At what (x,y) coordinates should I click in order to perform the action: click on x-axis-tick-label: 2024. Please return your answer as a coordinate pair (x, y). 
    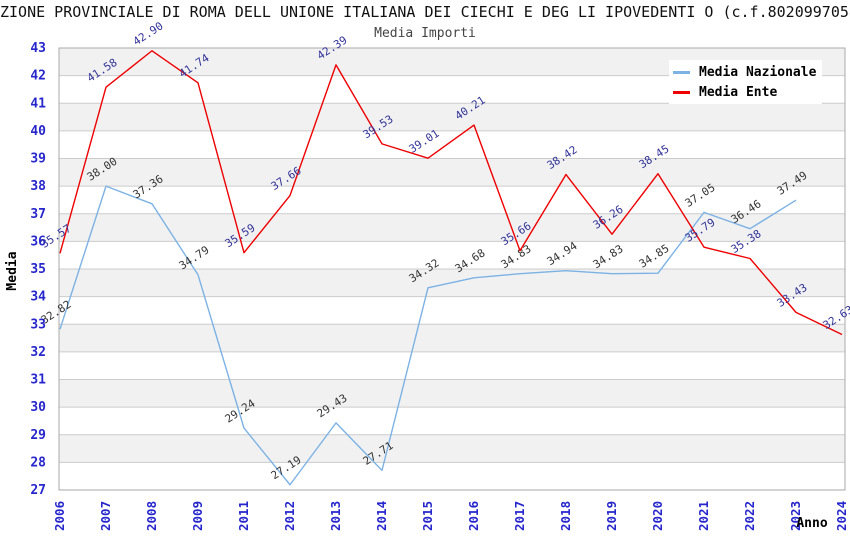
    Looking at the image, I should click on (841, 516).